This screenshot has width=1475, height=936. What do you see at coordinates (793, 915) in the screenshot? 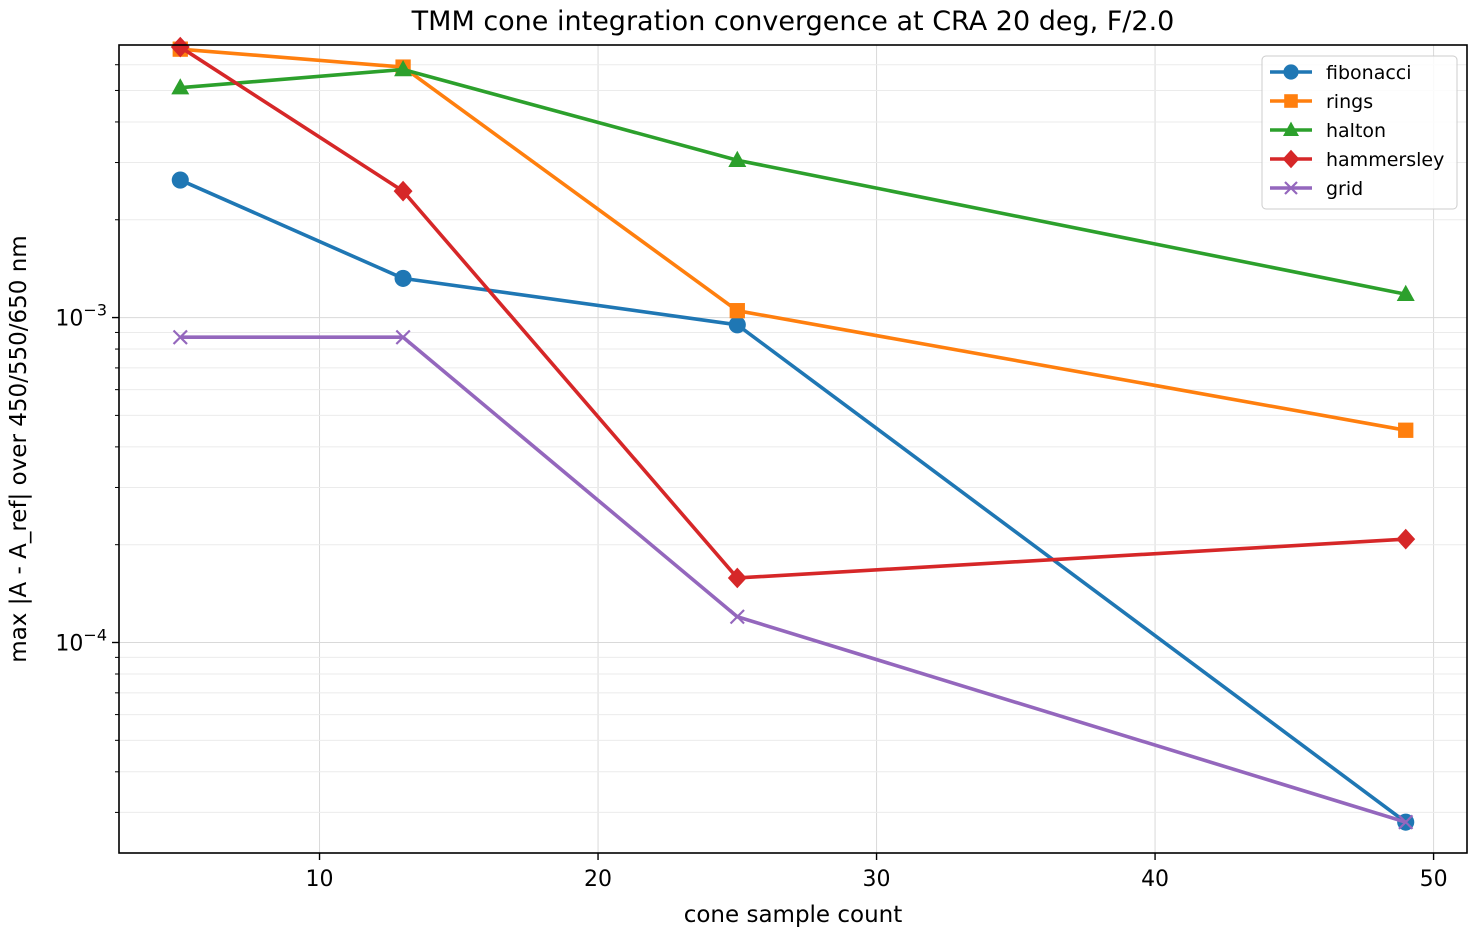
I see `x-axis-label: cone sample count` at bounding box center [793, 915].